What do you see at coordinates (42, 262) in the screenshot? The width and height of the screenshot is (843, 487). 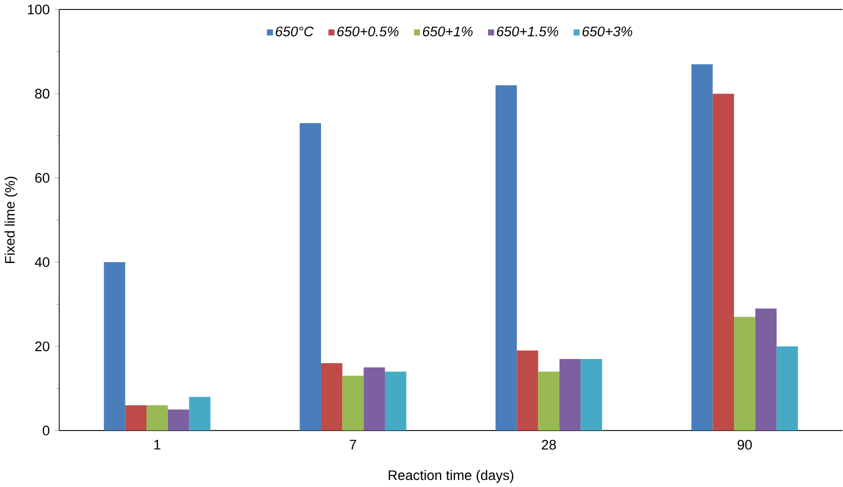 I see `y-tick-label: 40` at bounding box center [42, 262].